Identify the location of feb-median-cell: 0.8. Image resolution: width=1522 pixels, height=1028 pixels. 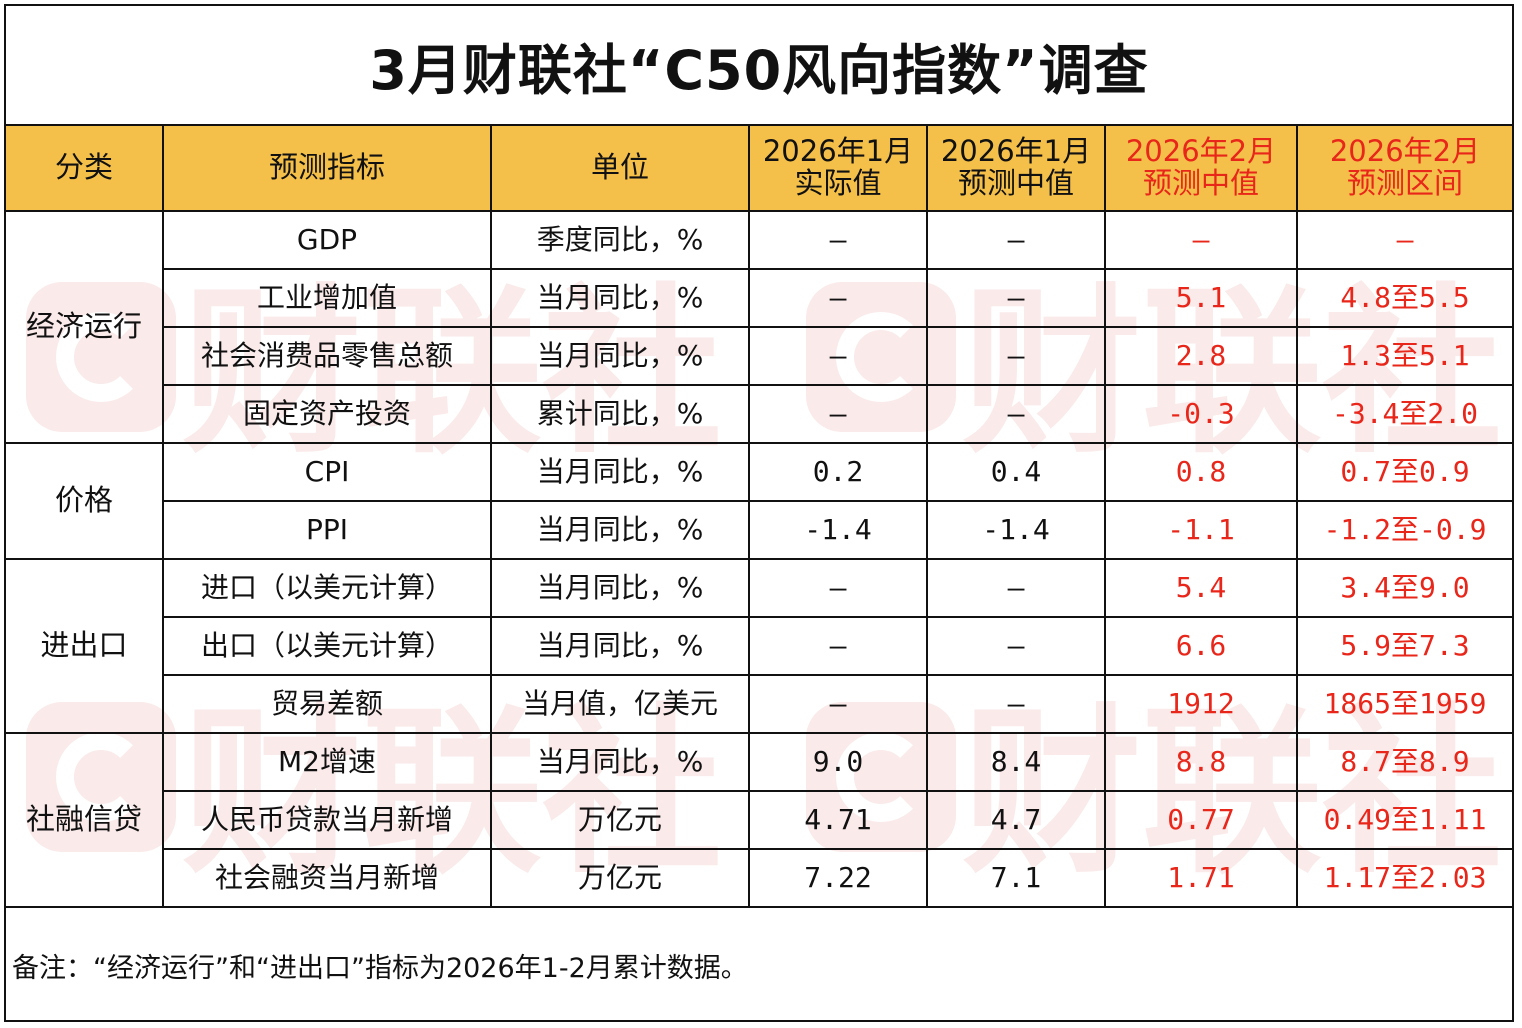
(1201, 472).